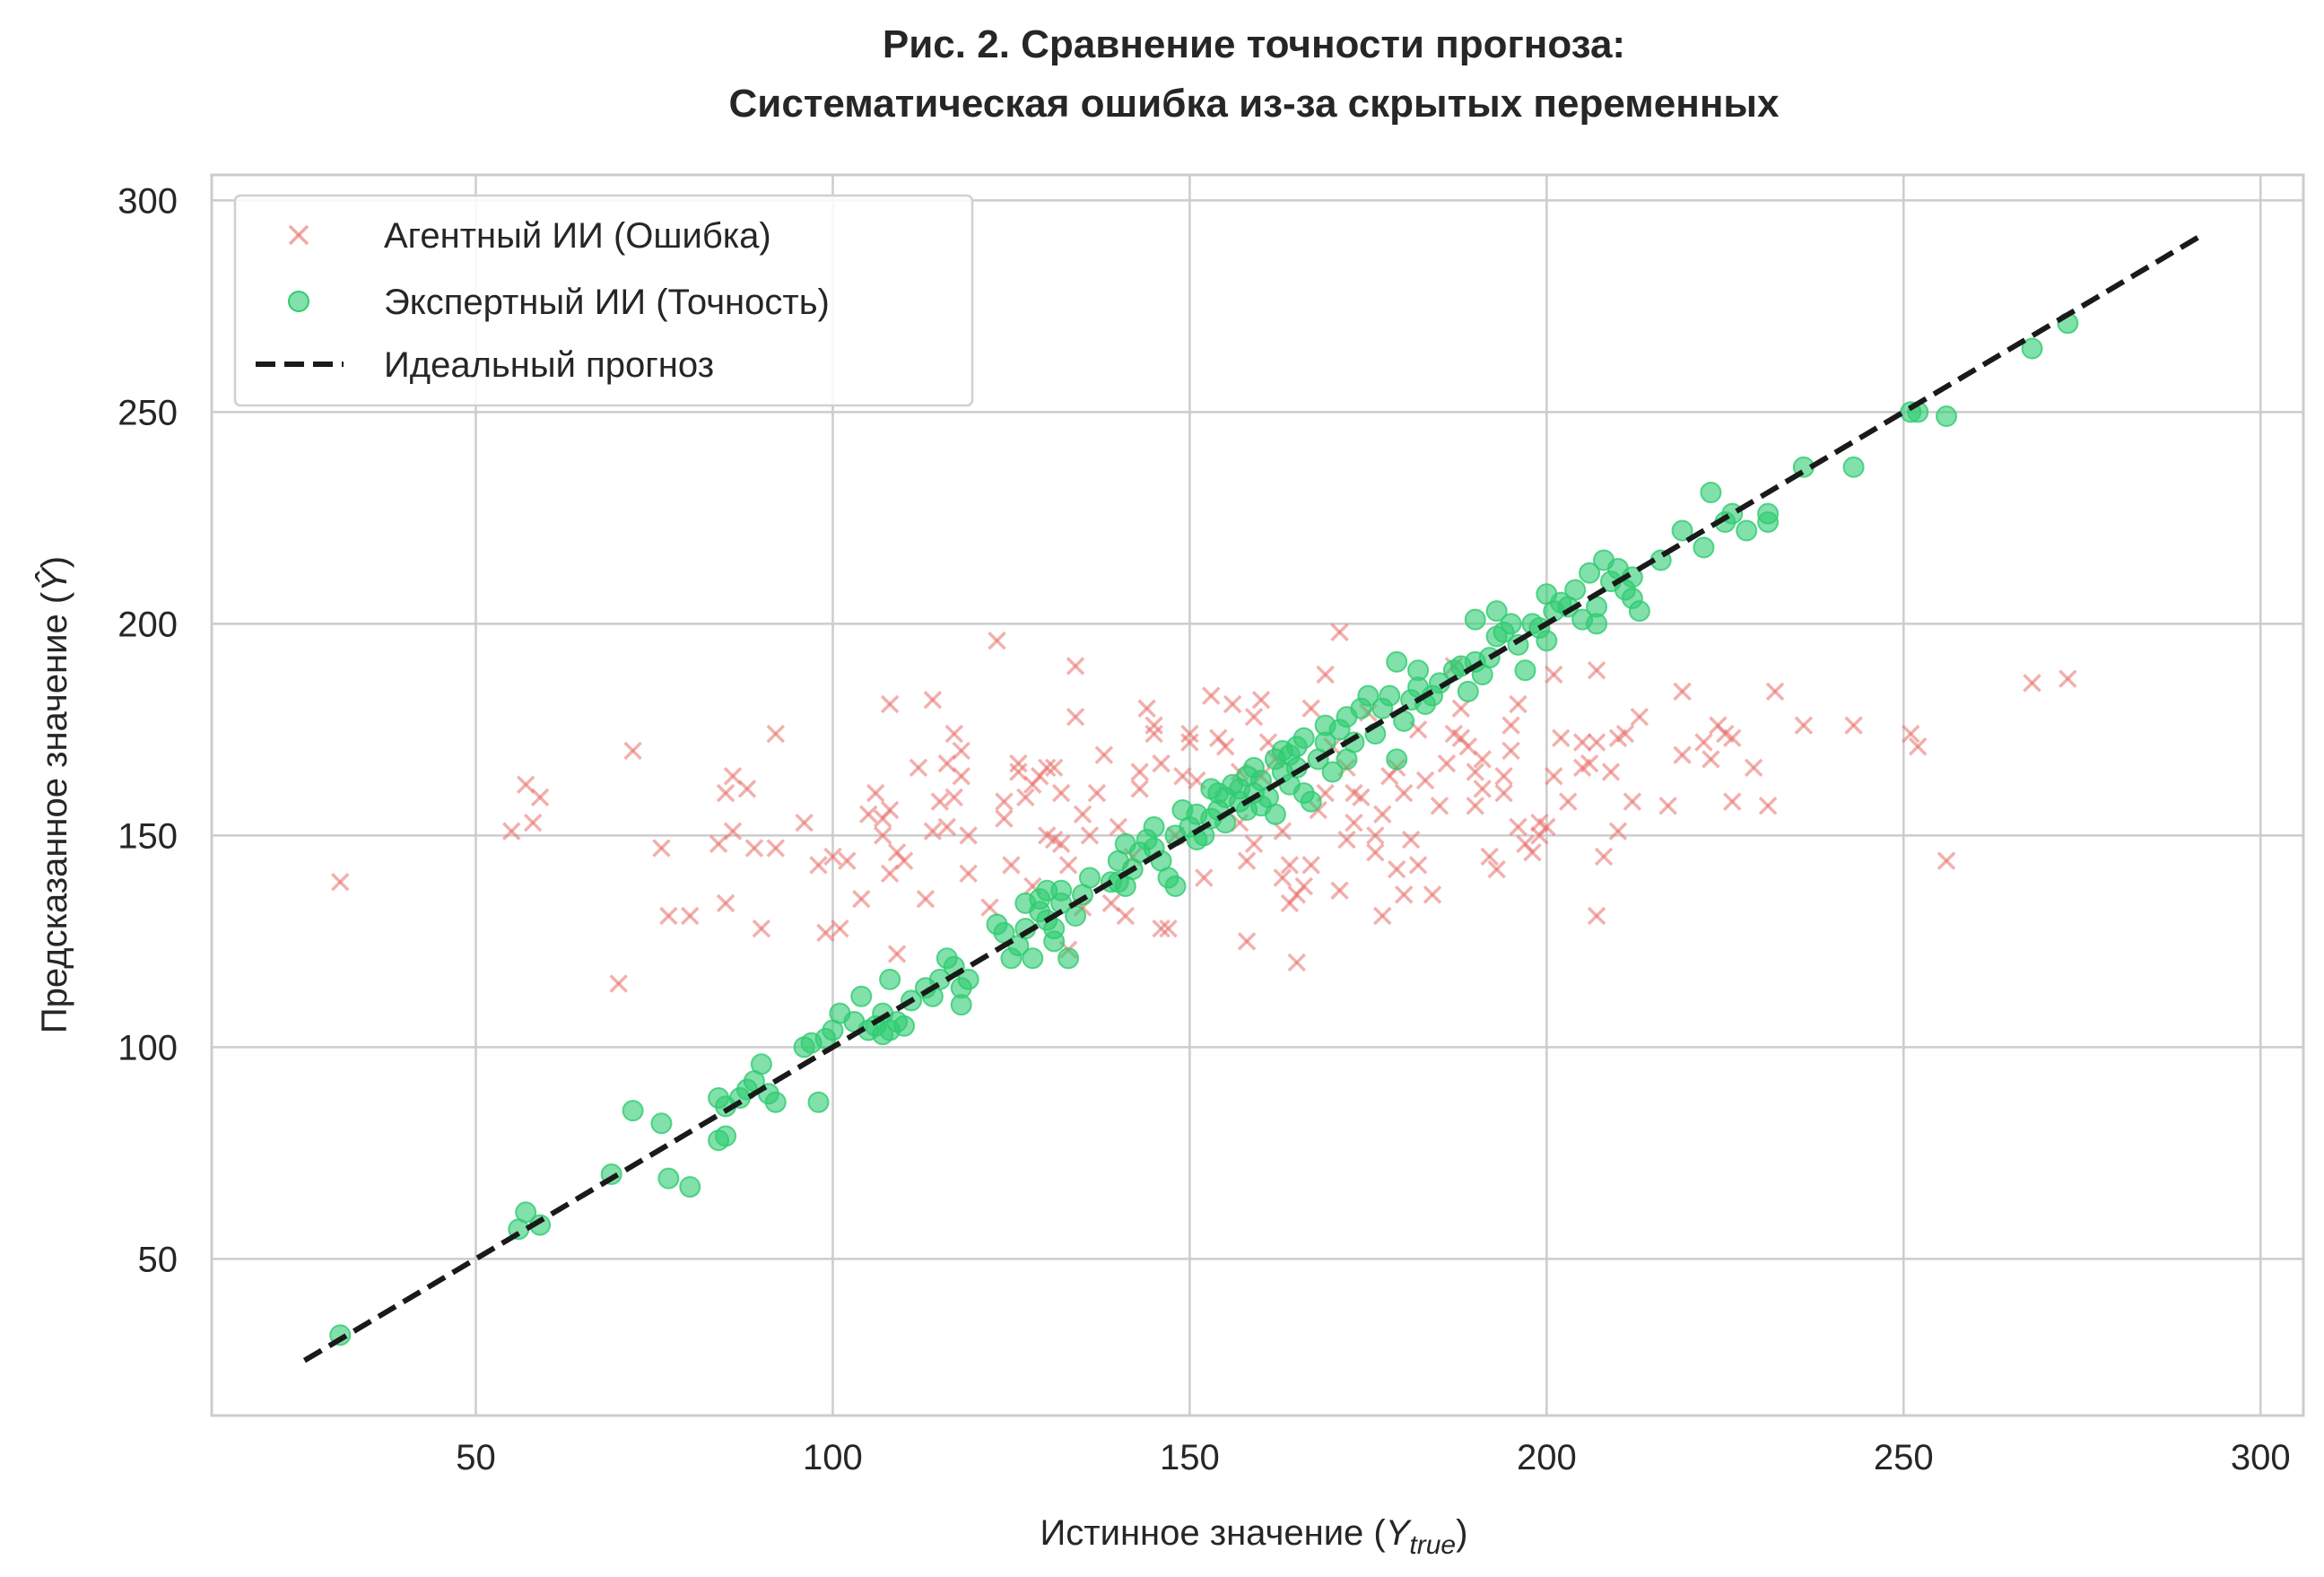 The image size is (2324, 1577). I want to click on y-tick-label: 300, so click(148, 201).